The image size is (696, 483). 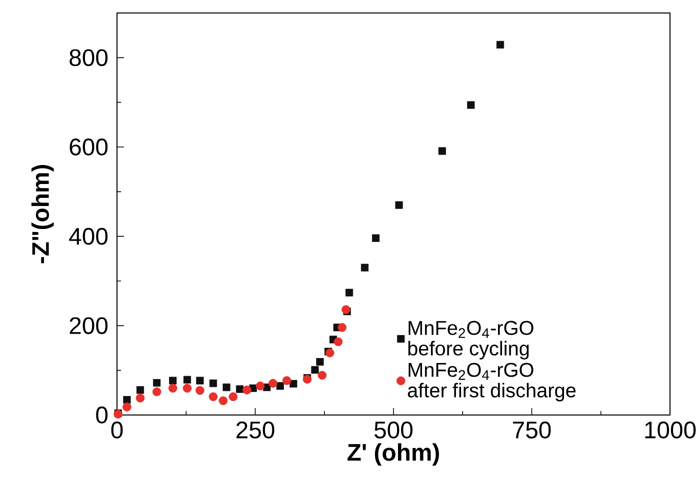 I want to click on x-tick-label: 250, so click(x=255, y=430).